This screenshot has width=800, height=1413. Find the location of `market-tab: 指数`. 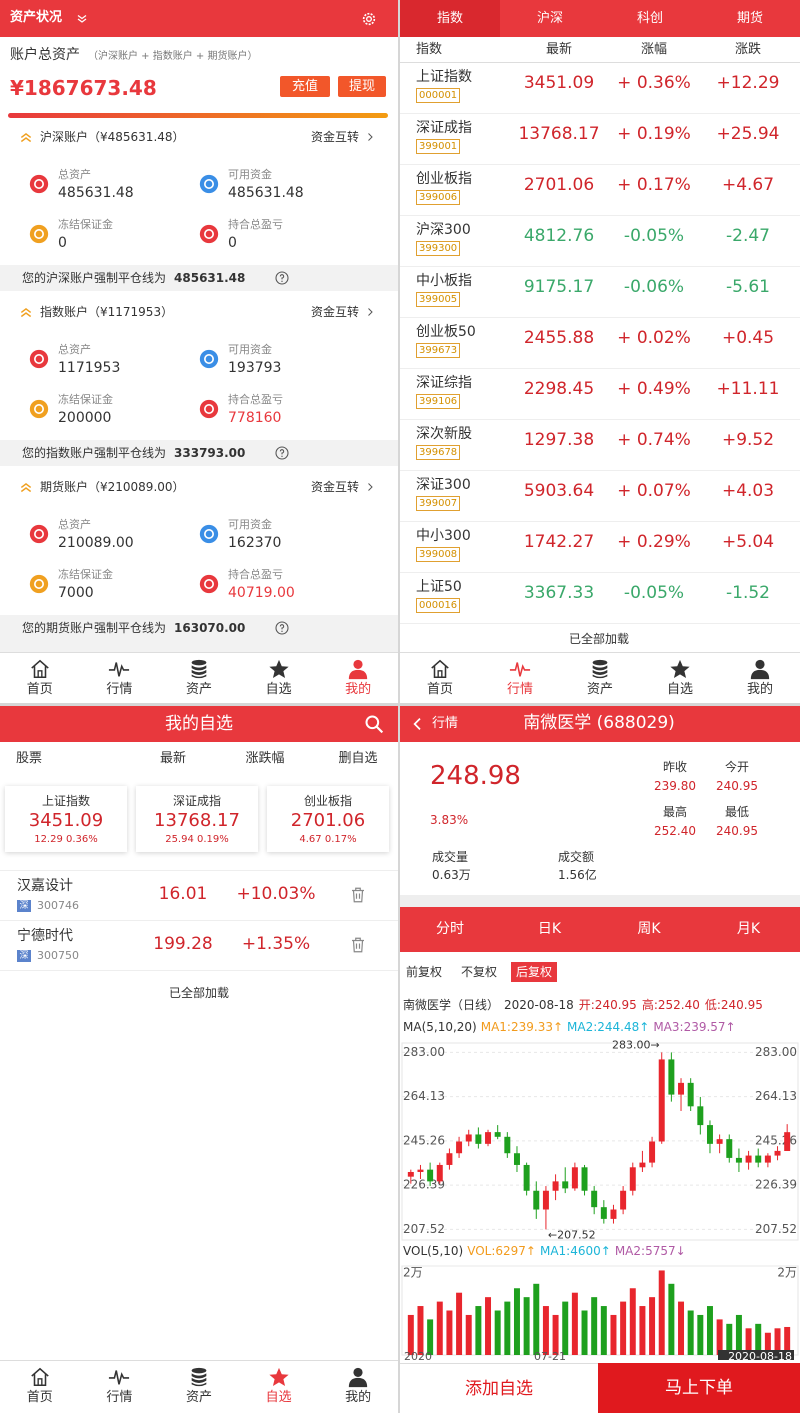

market-tab: 指数 is located at coordinates (450, 18).